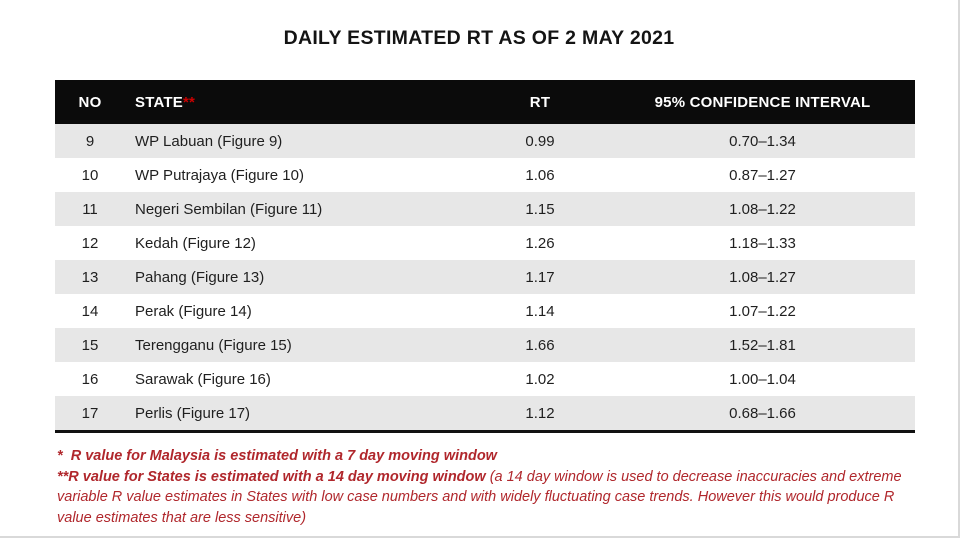  What do you see at coordinates (485, 414) in the screenshot?
I see `table-row: 17 Perlis (Figure 17) 1.12 0.68–1.66` at bounding box center [485, 414].